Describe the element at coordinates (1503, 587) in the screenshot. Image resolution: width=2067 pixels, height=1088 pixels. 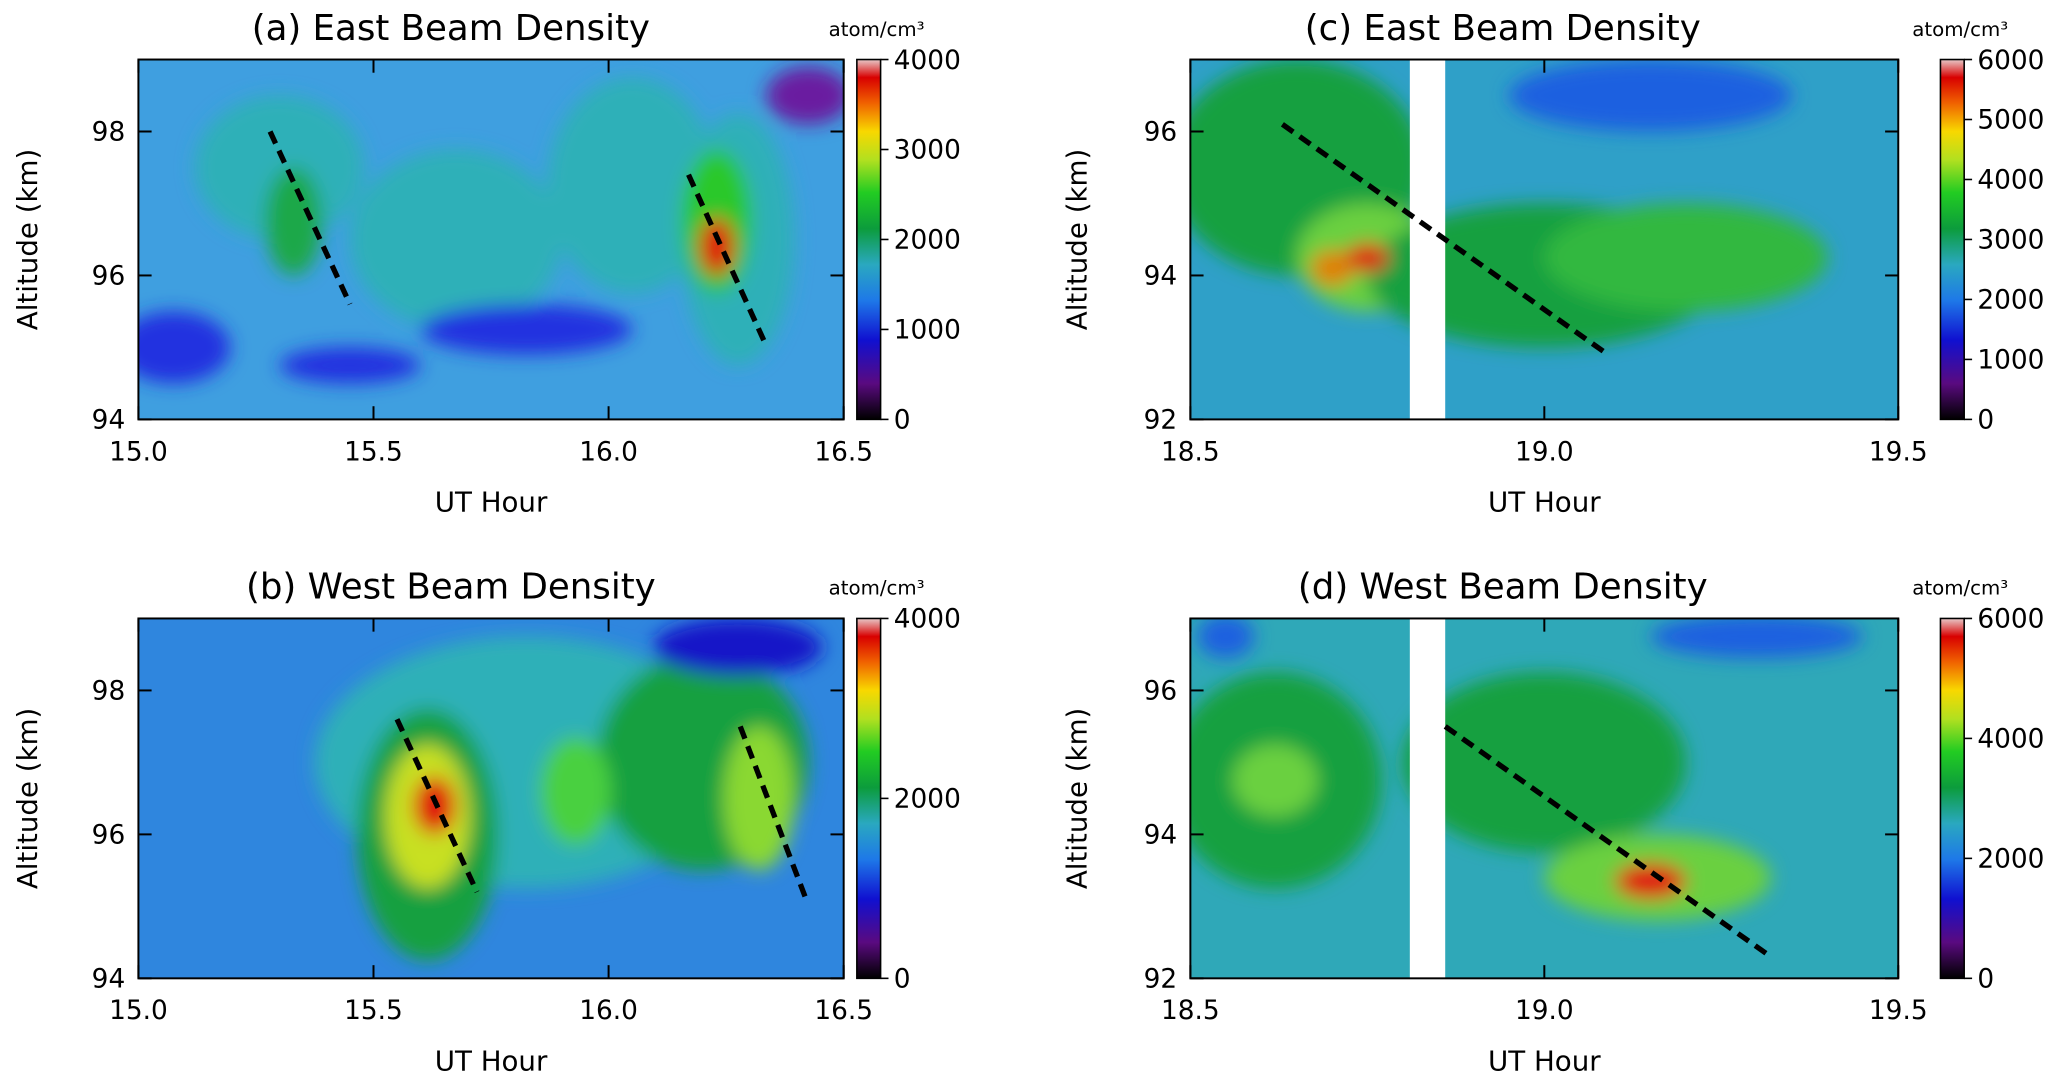
I see `chart-title: (d) West Beam Density` at that location.